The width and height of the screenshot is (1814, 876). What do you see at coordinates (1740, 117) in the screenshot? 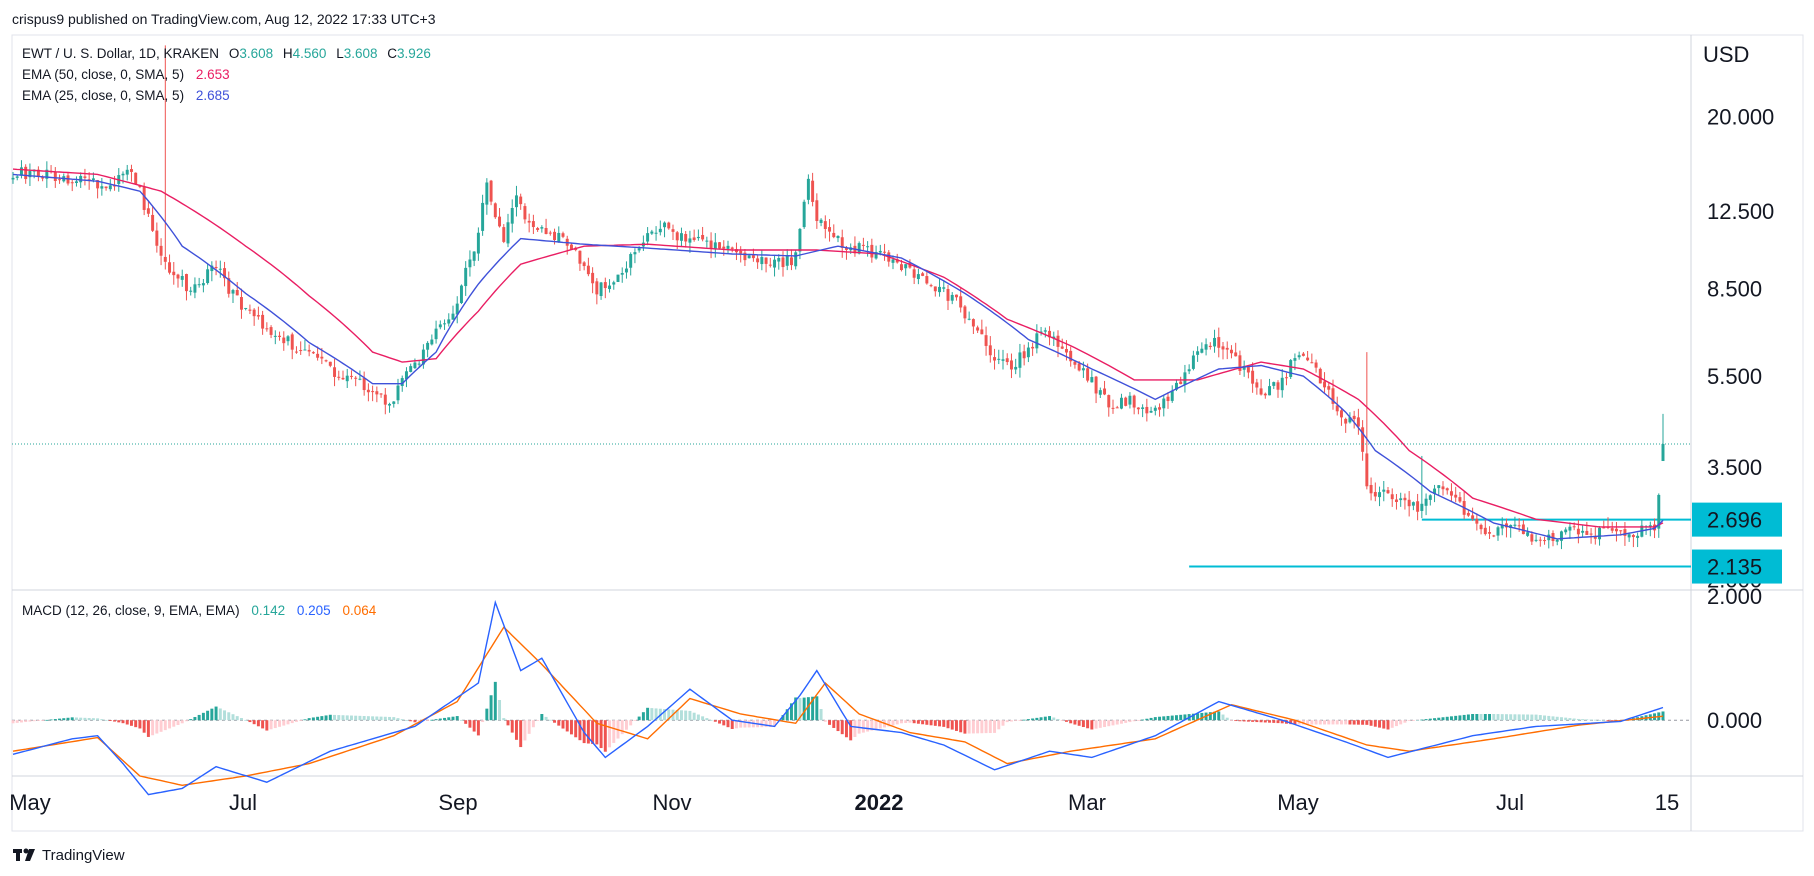
I see `price-tick-label: 20.000` at bounding box center [1740, 117].